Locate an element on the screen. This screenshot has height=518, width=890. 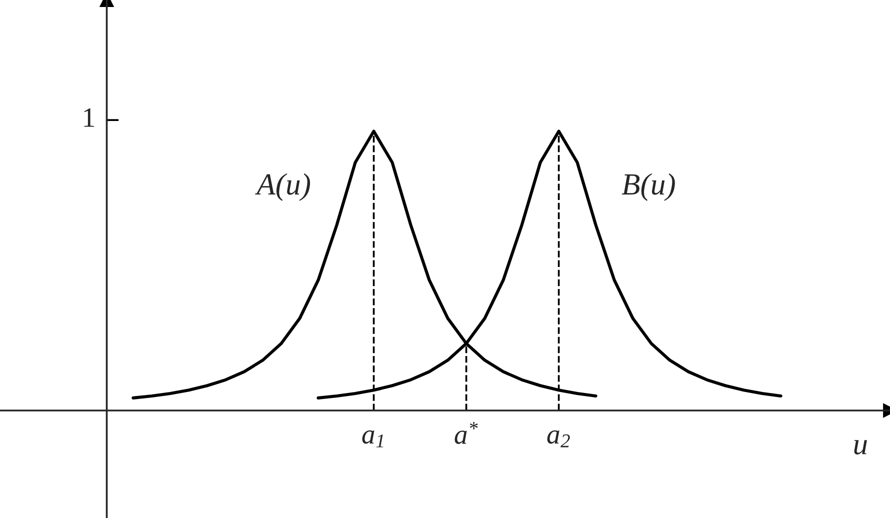
x-tick-label: a$_{2}$ is located at coordinates (558, 439).